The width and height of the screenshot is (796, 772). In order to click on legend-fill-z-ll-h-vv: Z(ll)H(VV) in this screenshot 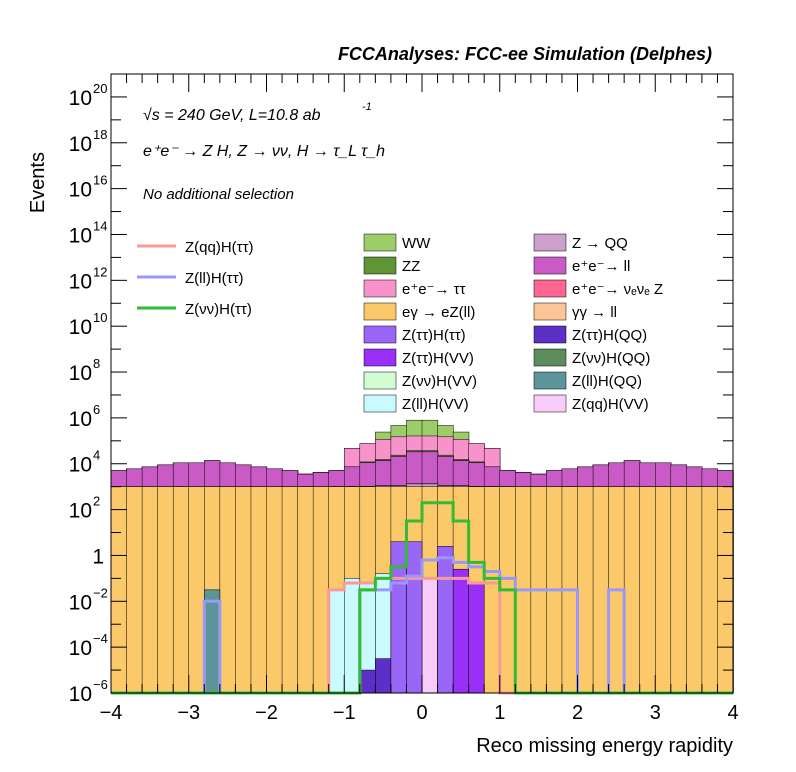, I will do `click(416, 403)`.